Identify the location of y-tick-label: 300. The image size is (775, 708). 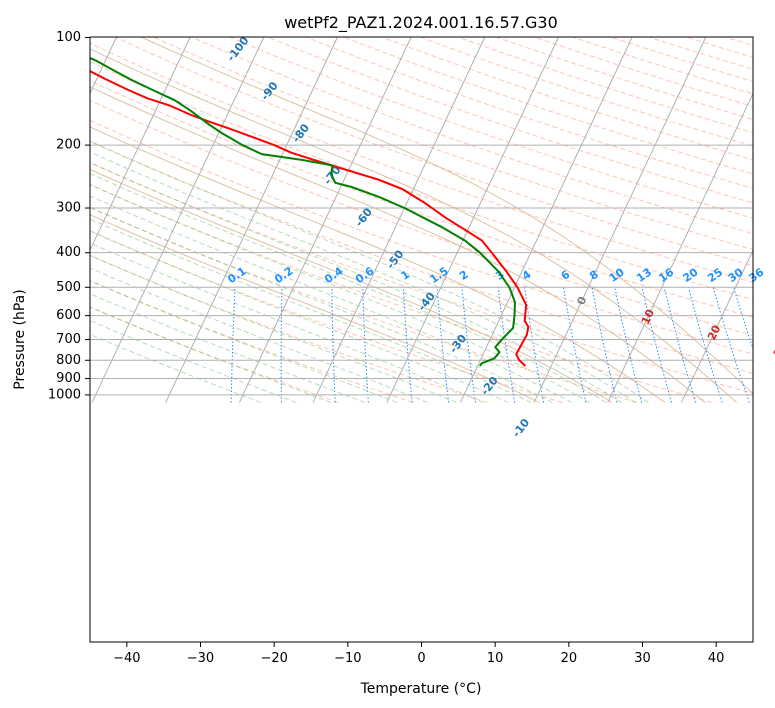
(68, 208).